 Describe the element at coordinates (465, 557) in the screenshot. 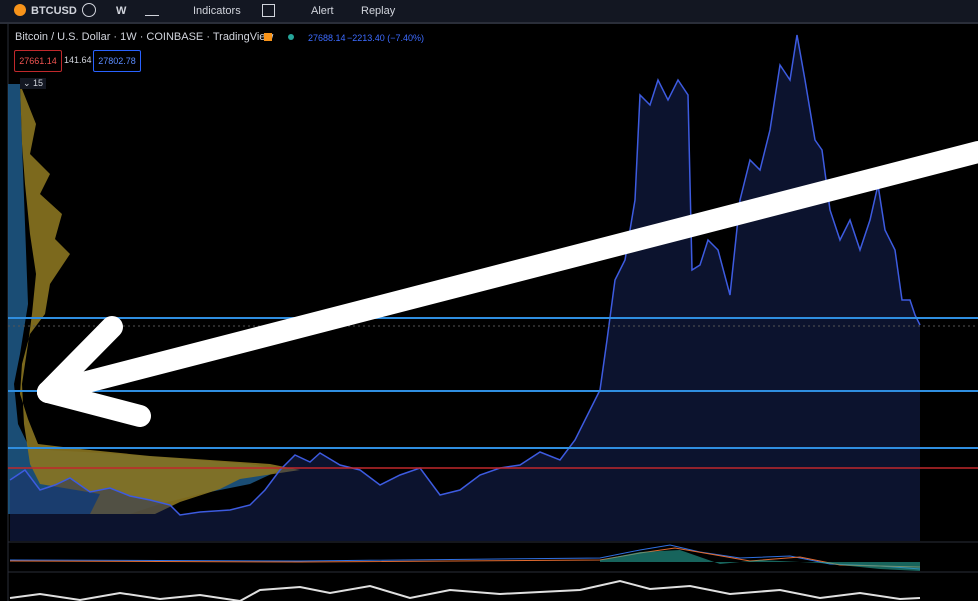

I see `signal-line` at that location.